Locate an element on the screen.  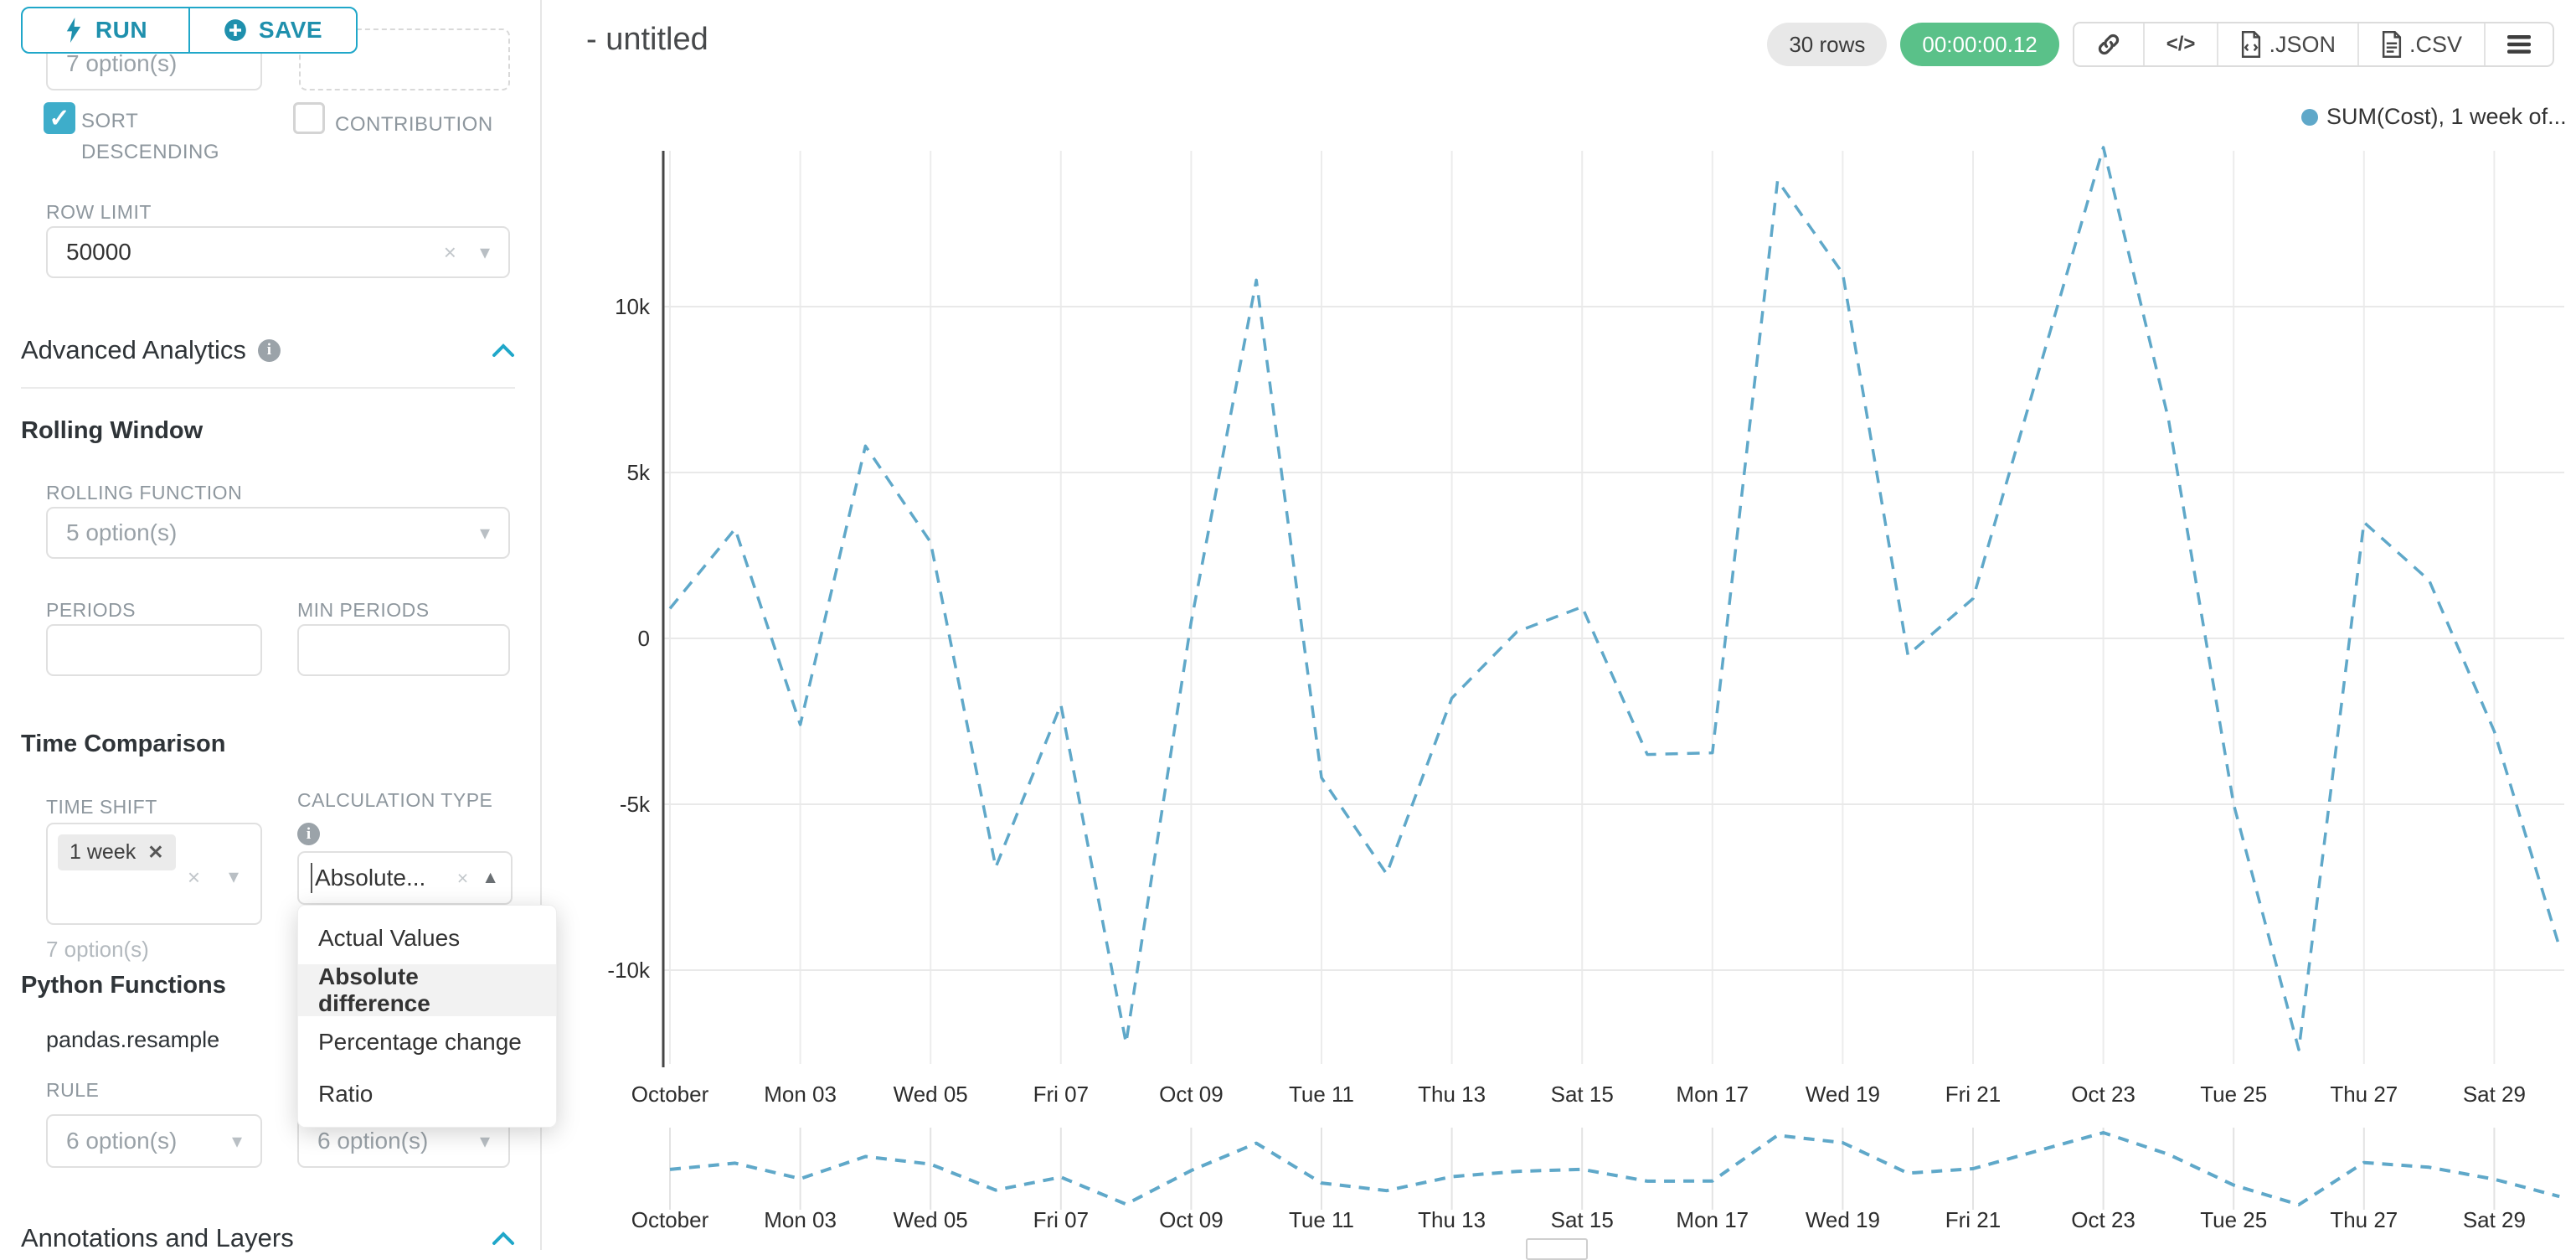
time-shift-tag-label: 1 week is located at coordinates (103, 852).